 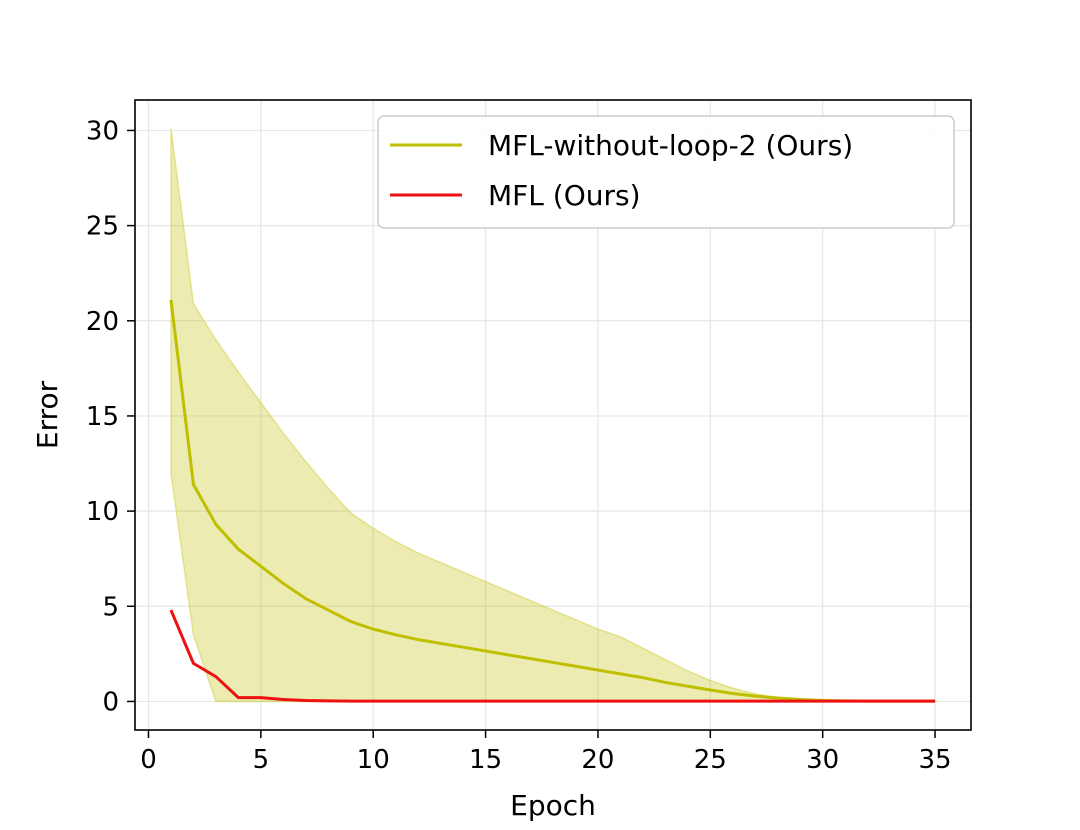 I want to click on x-tick-label: 30, so click(x=822, y=760).